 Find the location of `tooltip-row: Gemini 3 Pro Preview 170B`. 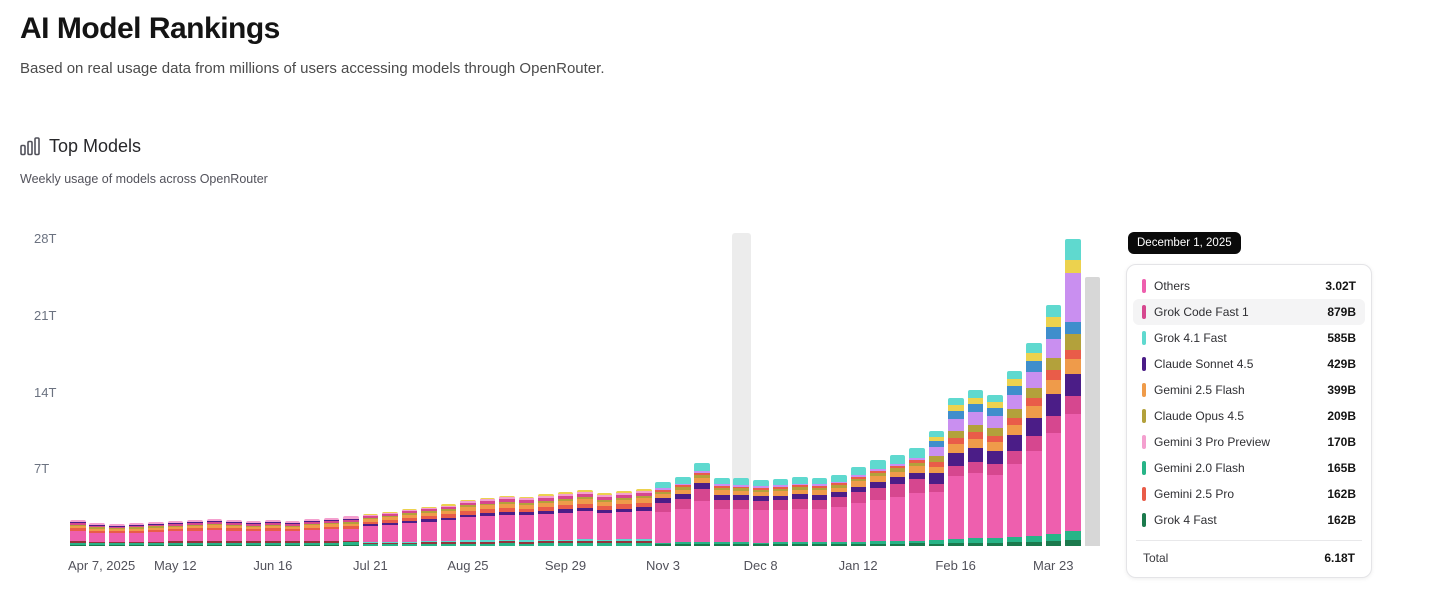

tooltip-row: Gemini 3 Pro Preview 170B is located at coordinates (1249, 442).